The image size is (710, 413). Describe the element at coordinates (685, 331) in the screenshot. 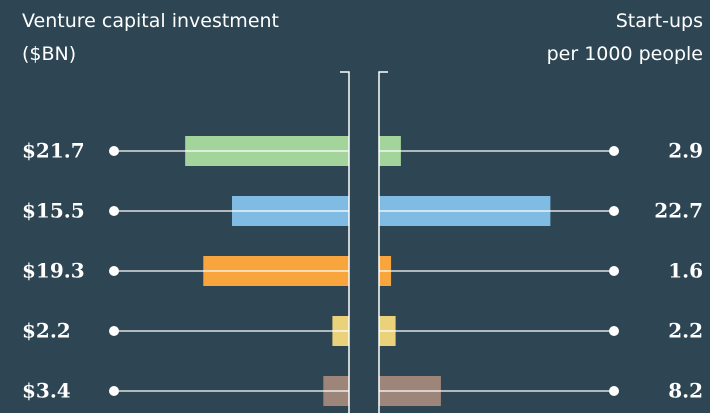

I see `value-label: 2.2` at that location.